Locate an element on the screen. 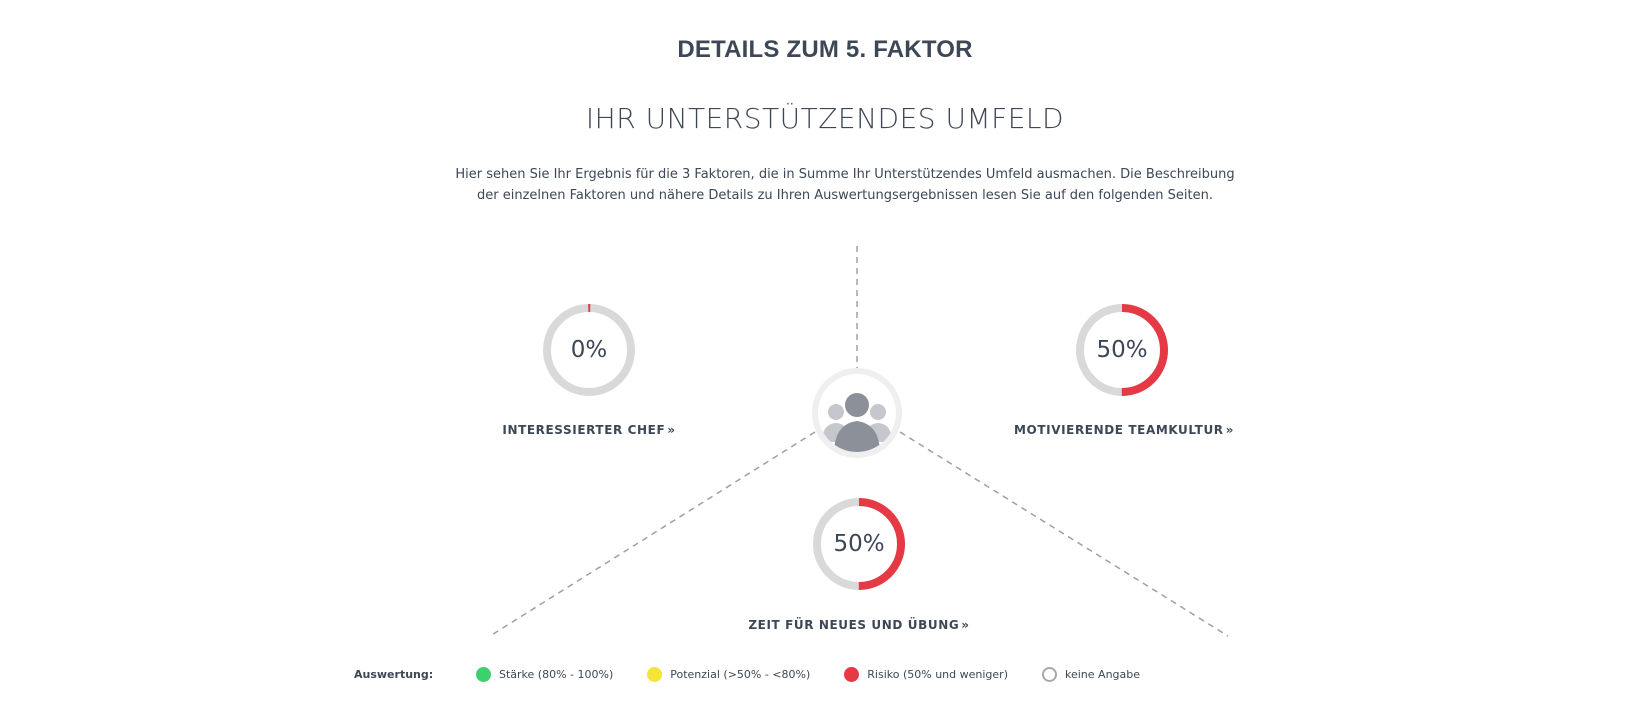 The image size is (1650, 719). factor-label: INTERESSIERTER CHEF is located at coordinates (584, 430).